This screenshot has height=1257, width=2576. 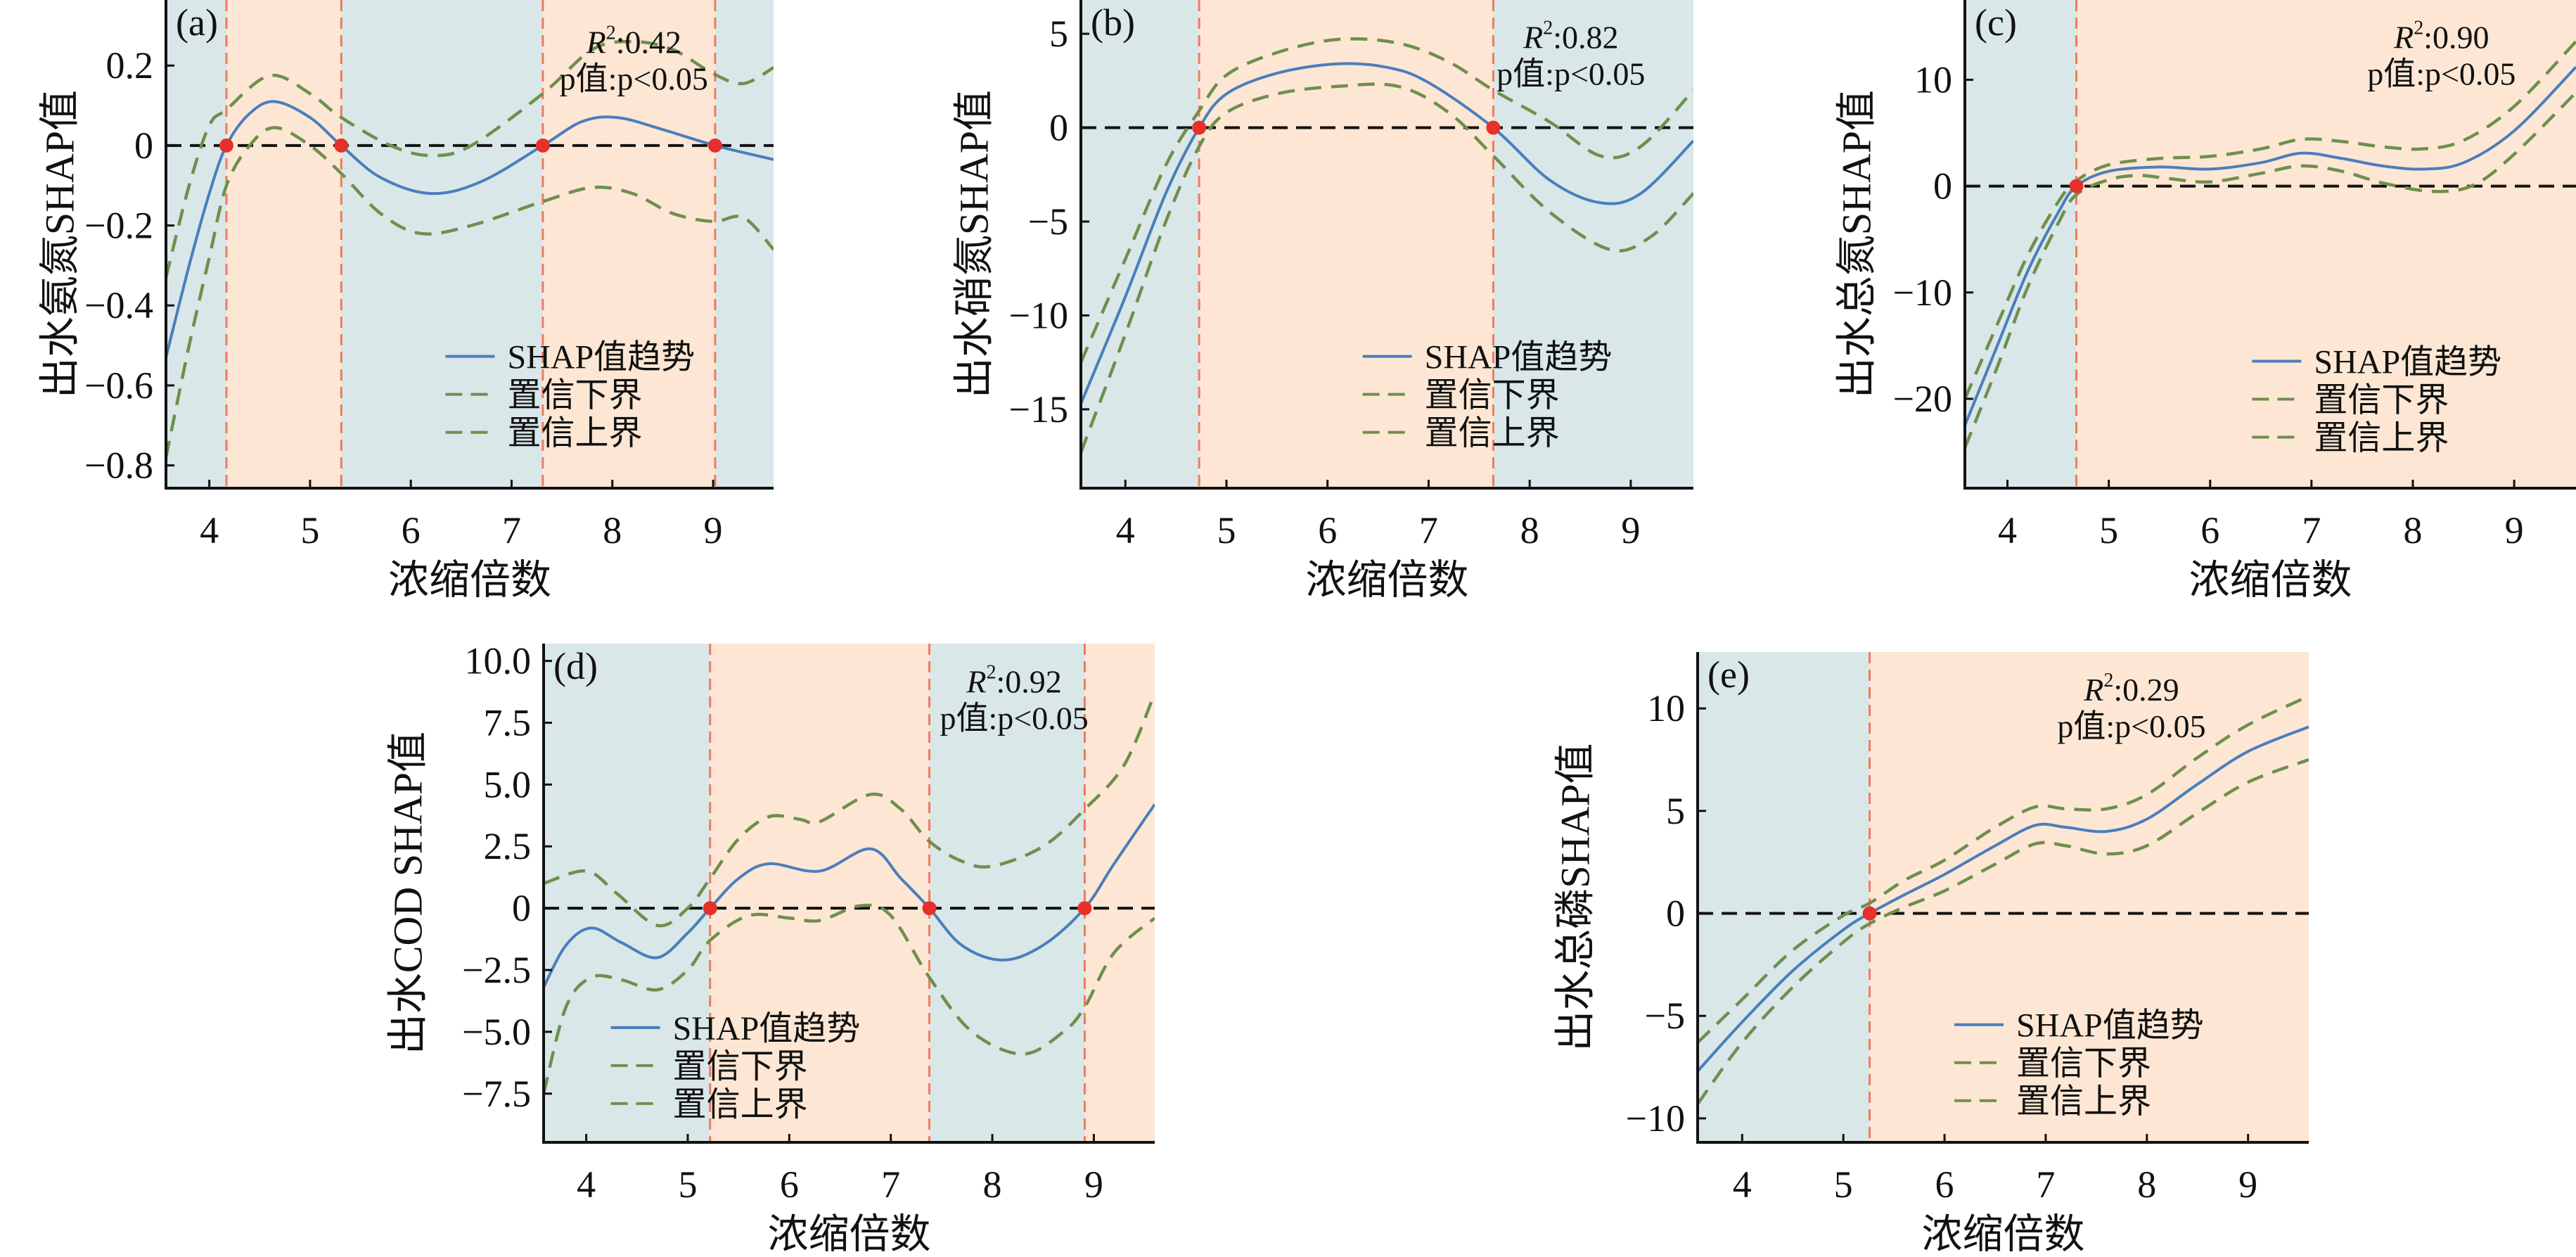 What do you see at coordinates (1922, 293) in the screenshot?
I see `y-tick-label: −10` at bounding box center [1922, 293].